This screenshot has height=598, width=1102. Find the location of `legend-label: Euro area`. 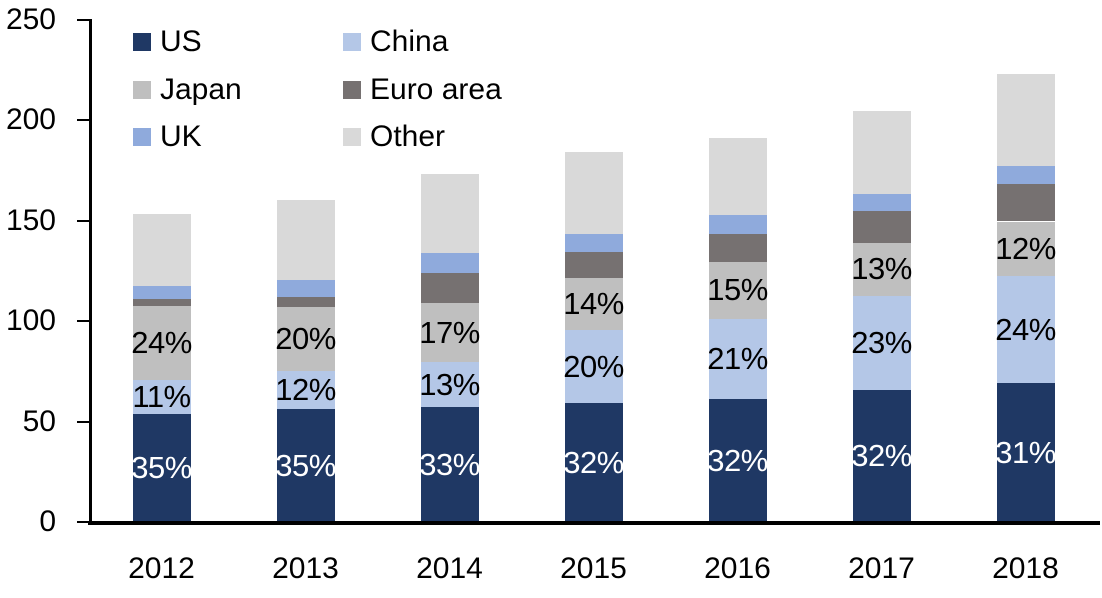

legend-label: Euro area is located at coordinates (436, 89).